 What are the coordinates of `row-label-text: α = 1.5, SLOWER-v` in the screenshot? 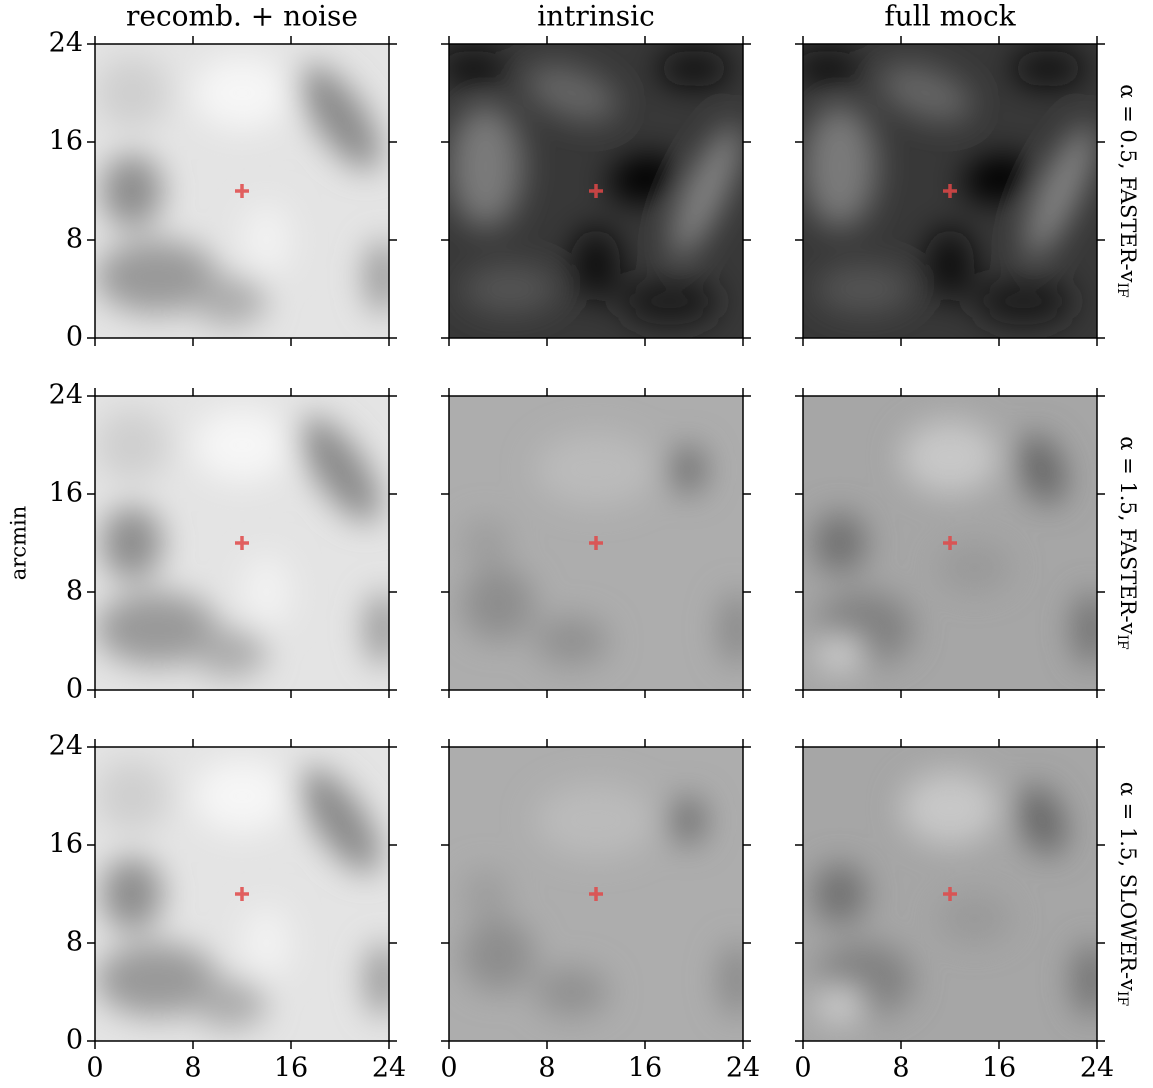 It's located at (1129, 886).